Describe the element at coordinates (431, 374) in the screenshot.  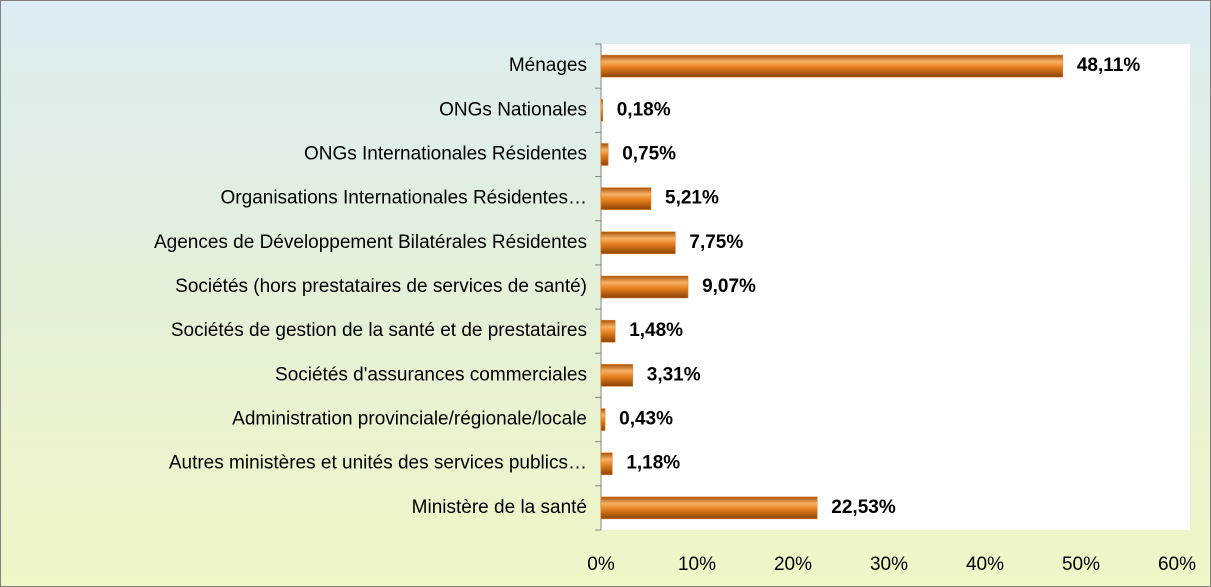
I see `y-tick-label: Sociétés d'assurances commerciales` at that location.